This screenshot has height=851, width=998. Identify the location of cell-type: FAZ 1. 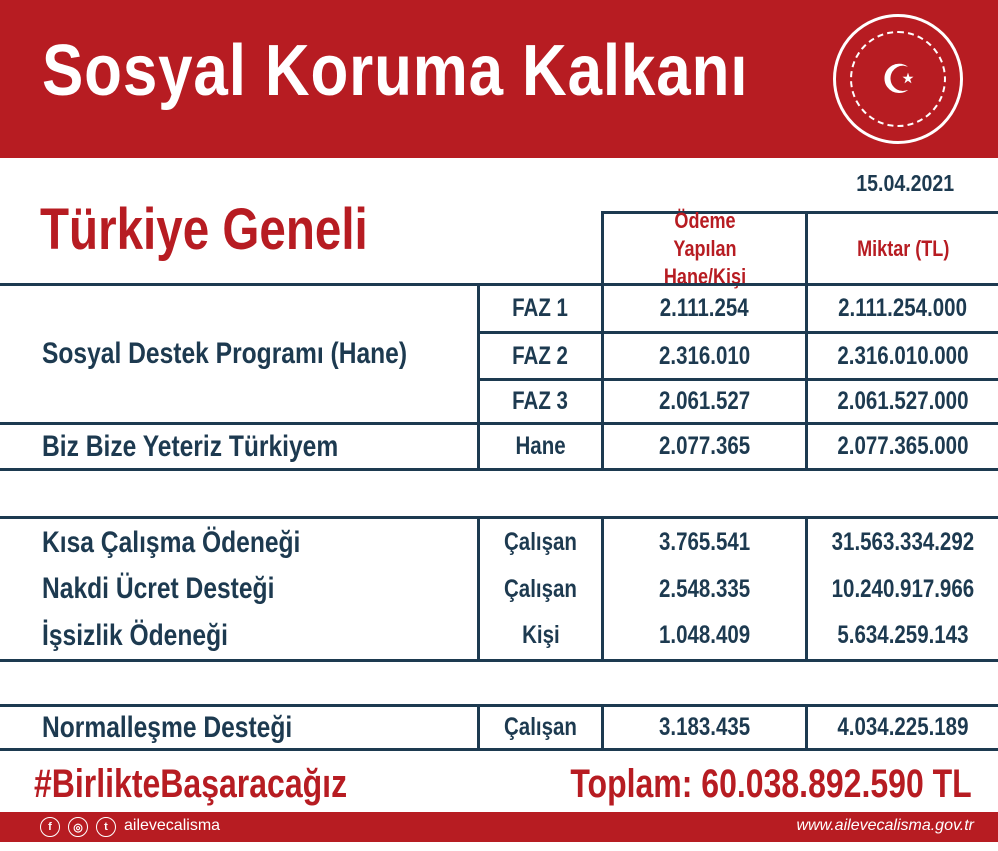
(540, 308).